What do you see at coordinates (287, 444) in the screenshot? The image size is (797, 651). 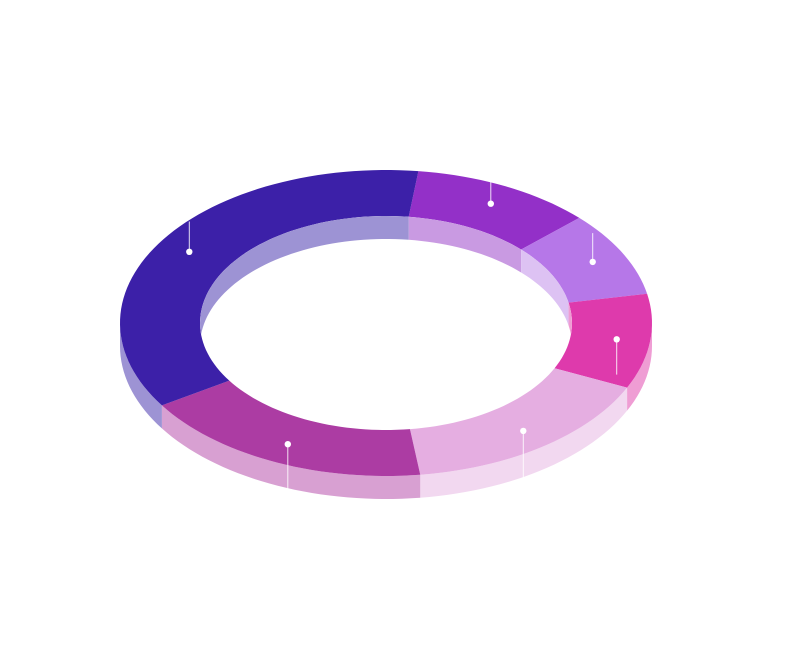 I see `slice-5-marker-dot` at bounding box center [287, 444].